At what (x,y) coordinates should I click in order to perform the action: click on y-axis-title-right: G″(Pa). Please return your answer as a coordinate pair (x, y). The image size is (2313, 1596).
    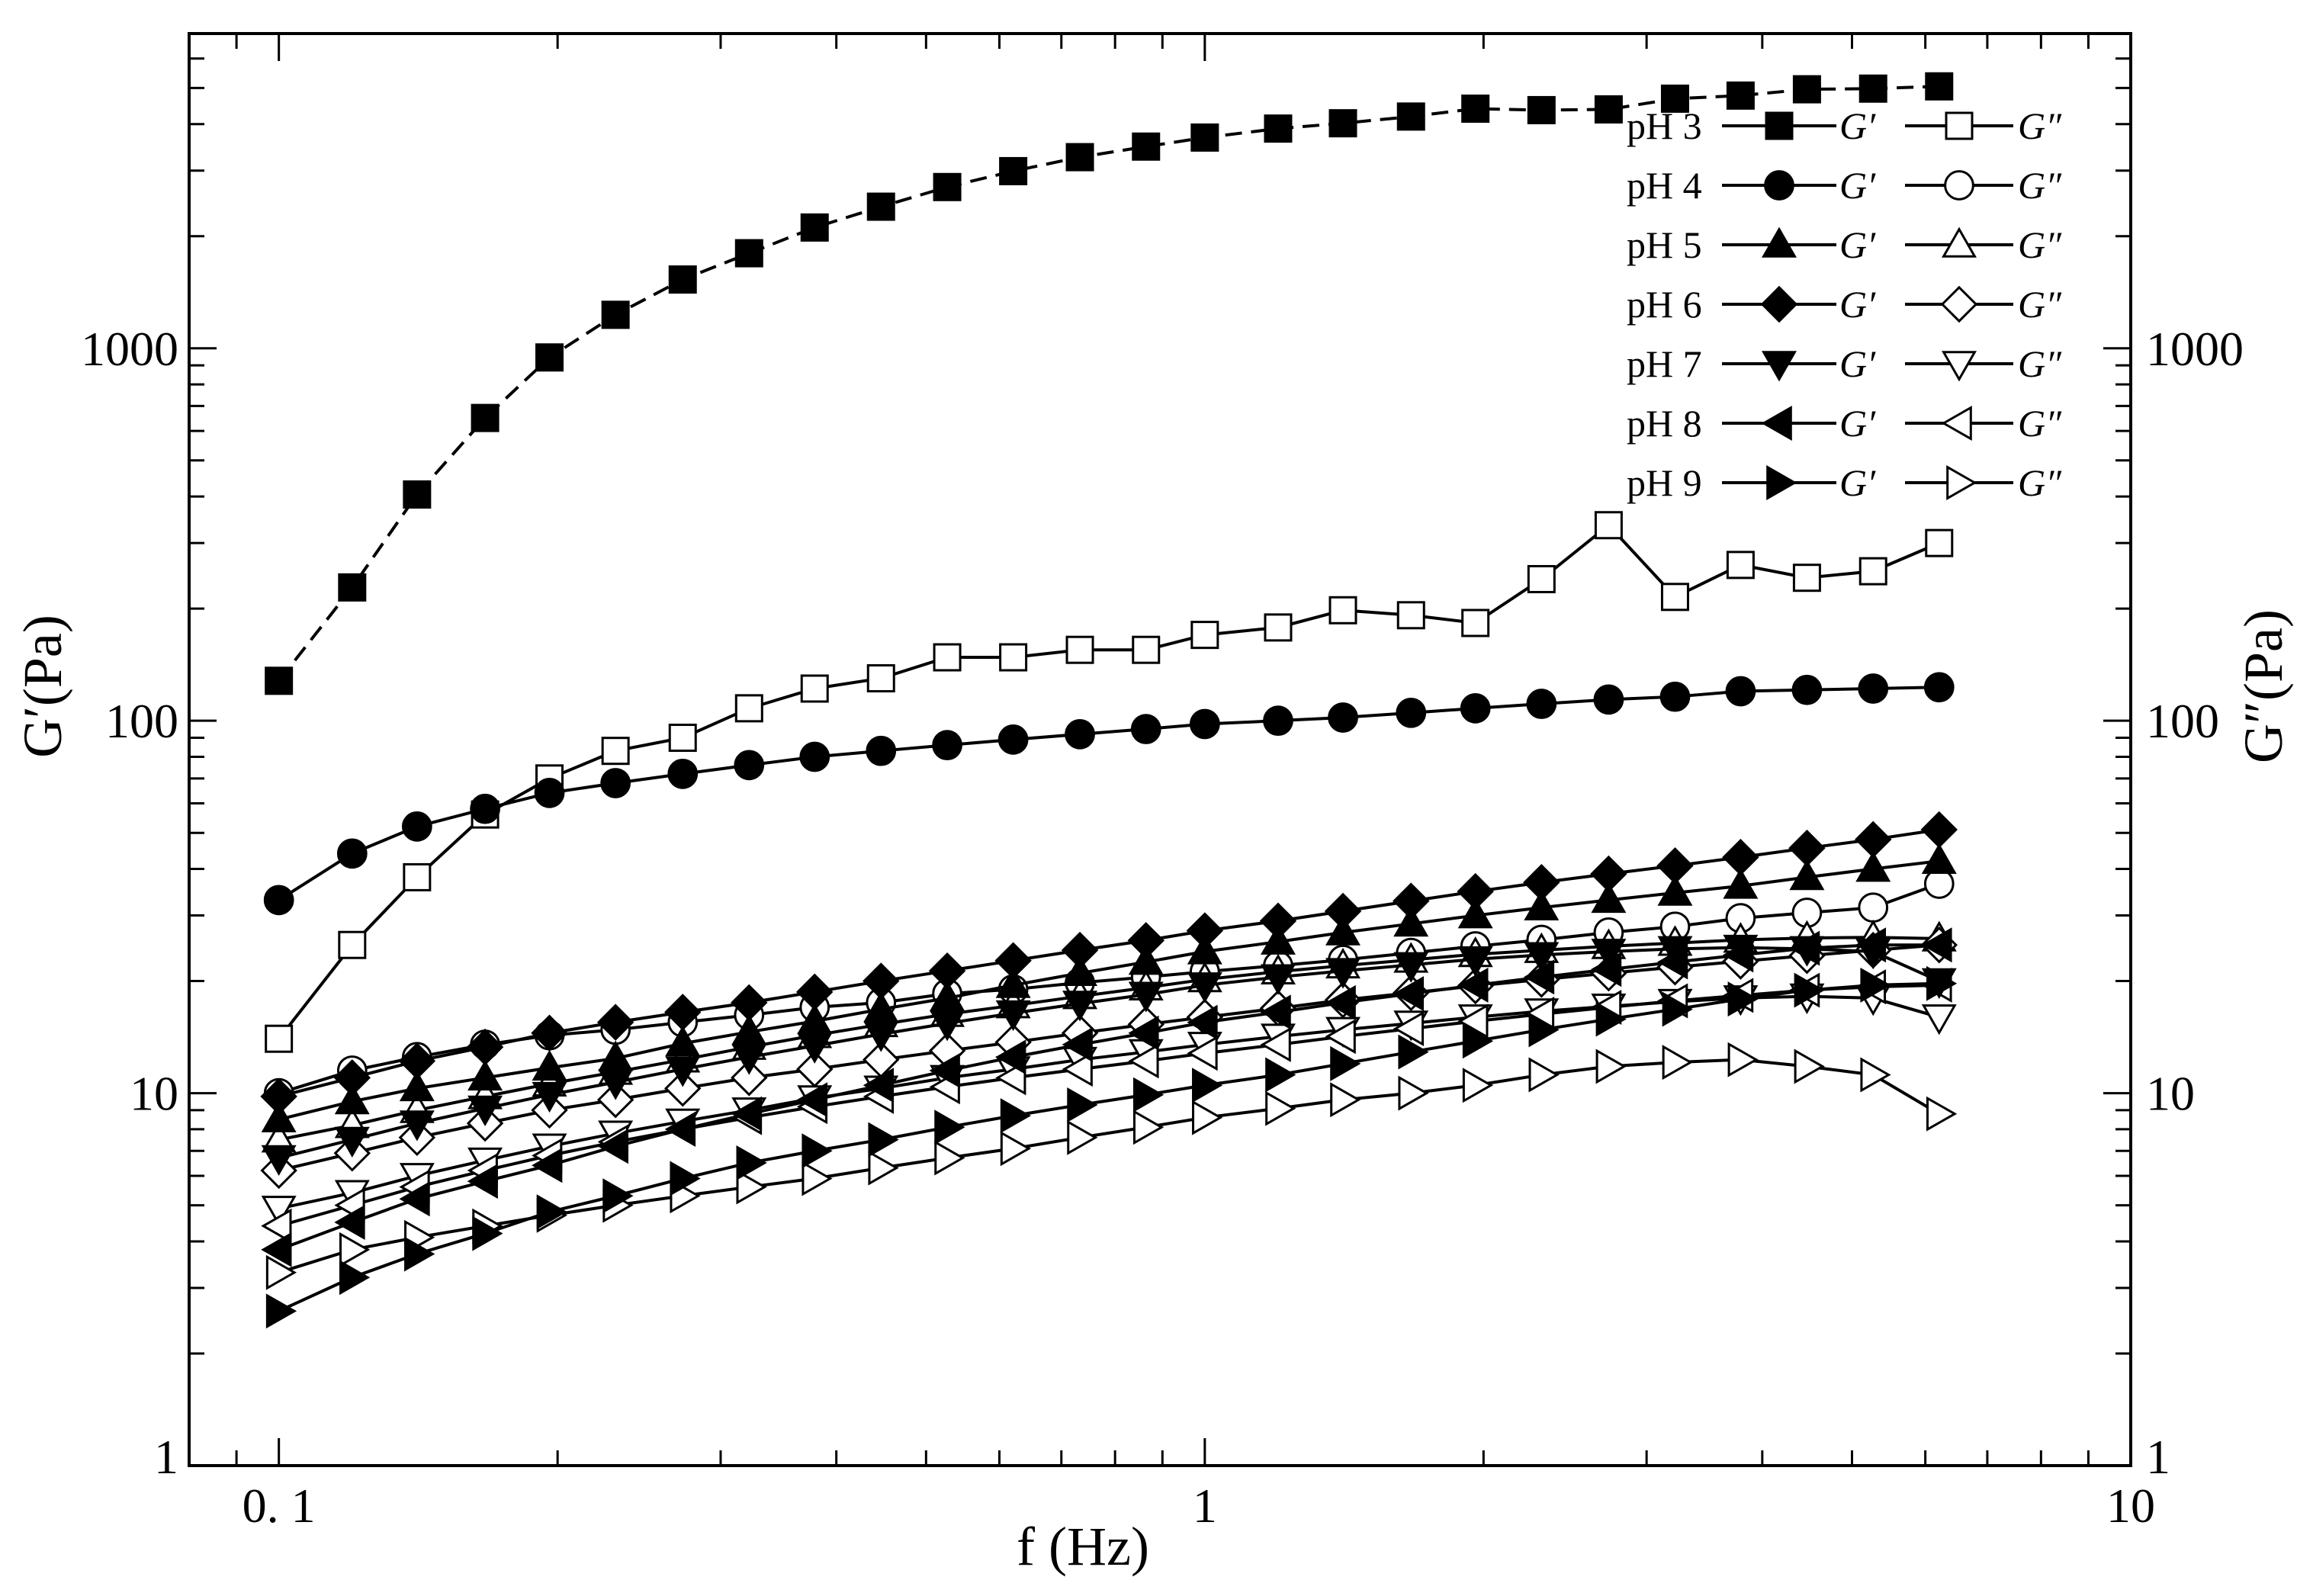
    Looking at the image, I should click on (2263, 686).